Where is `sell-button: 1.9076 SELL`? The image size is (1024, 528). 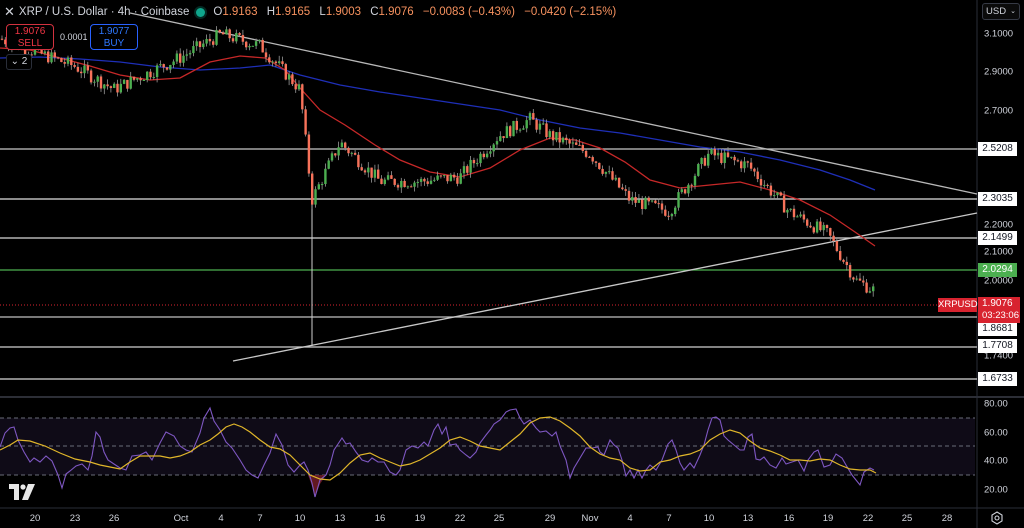 sell-button: 1.9076 SELL is located at coordinates (30, 37).